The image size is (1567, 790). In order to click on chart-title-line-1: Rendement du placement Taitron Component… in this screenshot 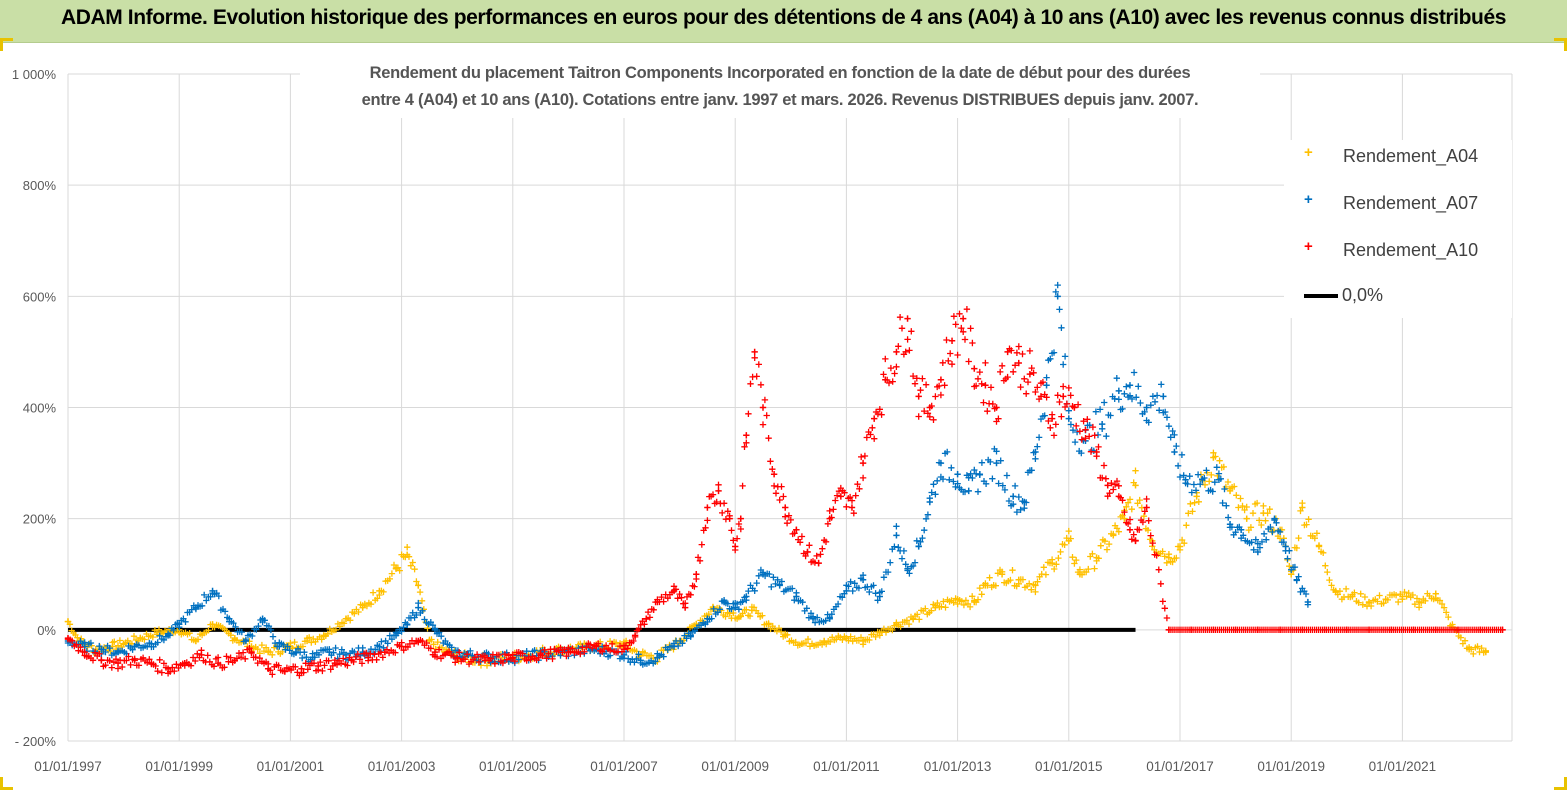, I will do `click(780, 73)`.